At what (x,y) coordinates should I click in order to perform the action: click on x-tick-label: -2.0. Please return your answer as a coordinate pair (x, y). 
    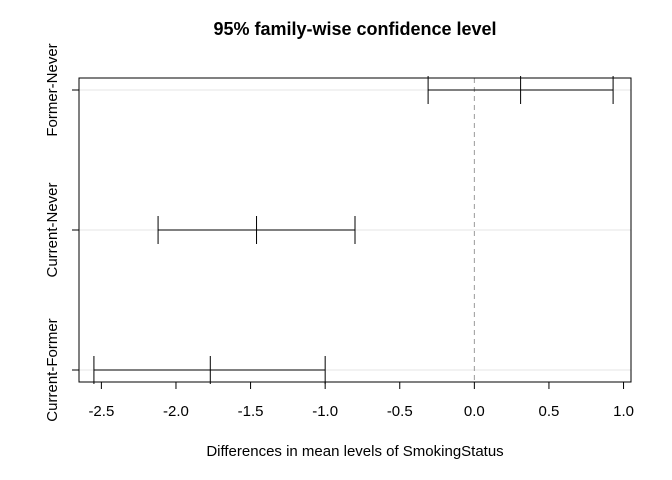
    Looking at the image, I should click on (176, 411).